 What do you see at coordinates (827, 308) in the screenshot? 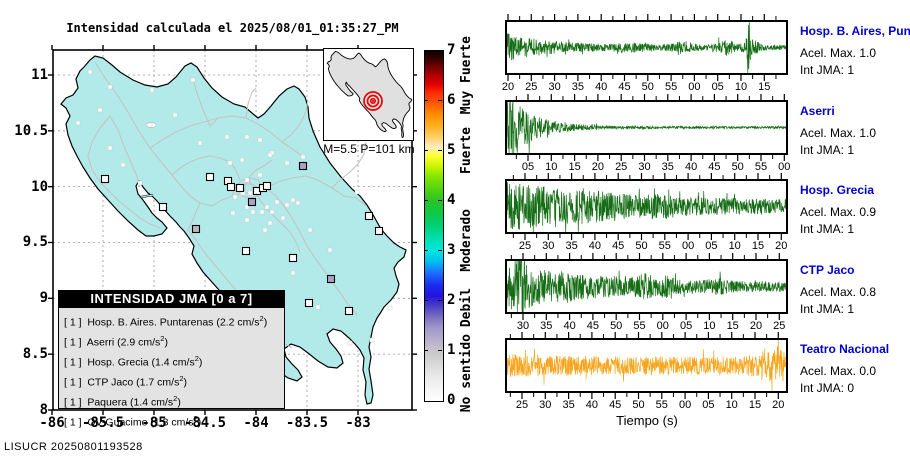
I see `intensity-jma: Int JMA: 1` at bounding box center [827, 308].